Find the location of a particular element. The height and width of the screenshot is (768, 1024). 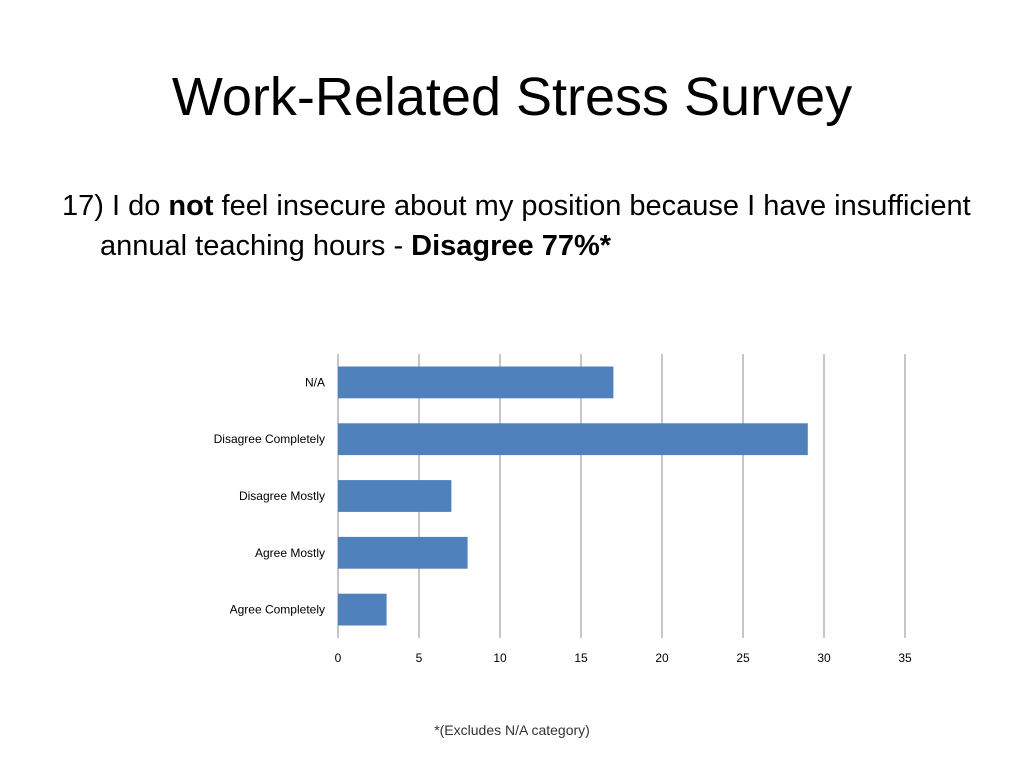

x-tick-label: 25 is located at coordinates (743, 658).